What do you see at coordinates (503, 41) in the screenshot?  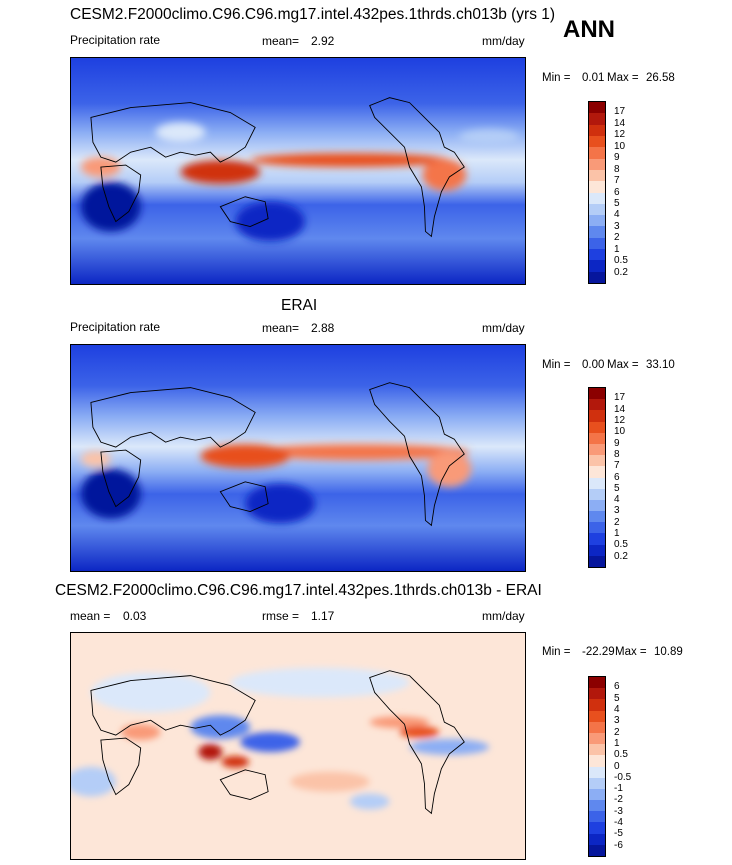 I see `panel1-units: mm/day` at bounding box center [503, 41].